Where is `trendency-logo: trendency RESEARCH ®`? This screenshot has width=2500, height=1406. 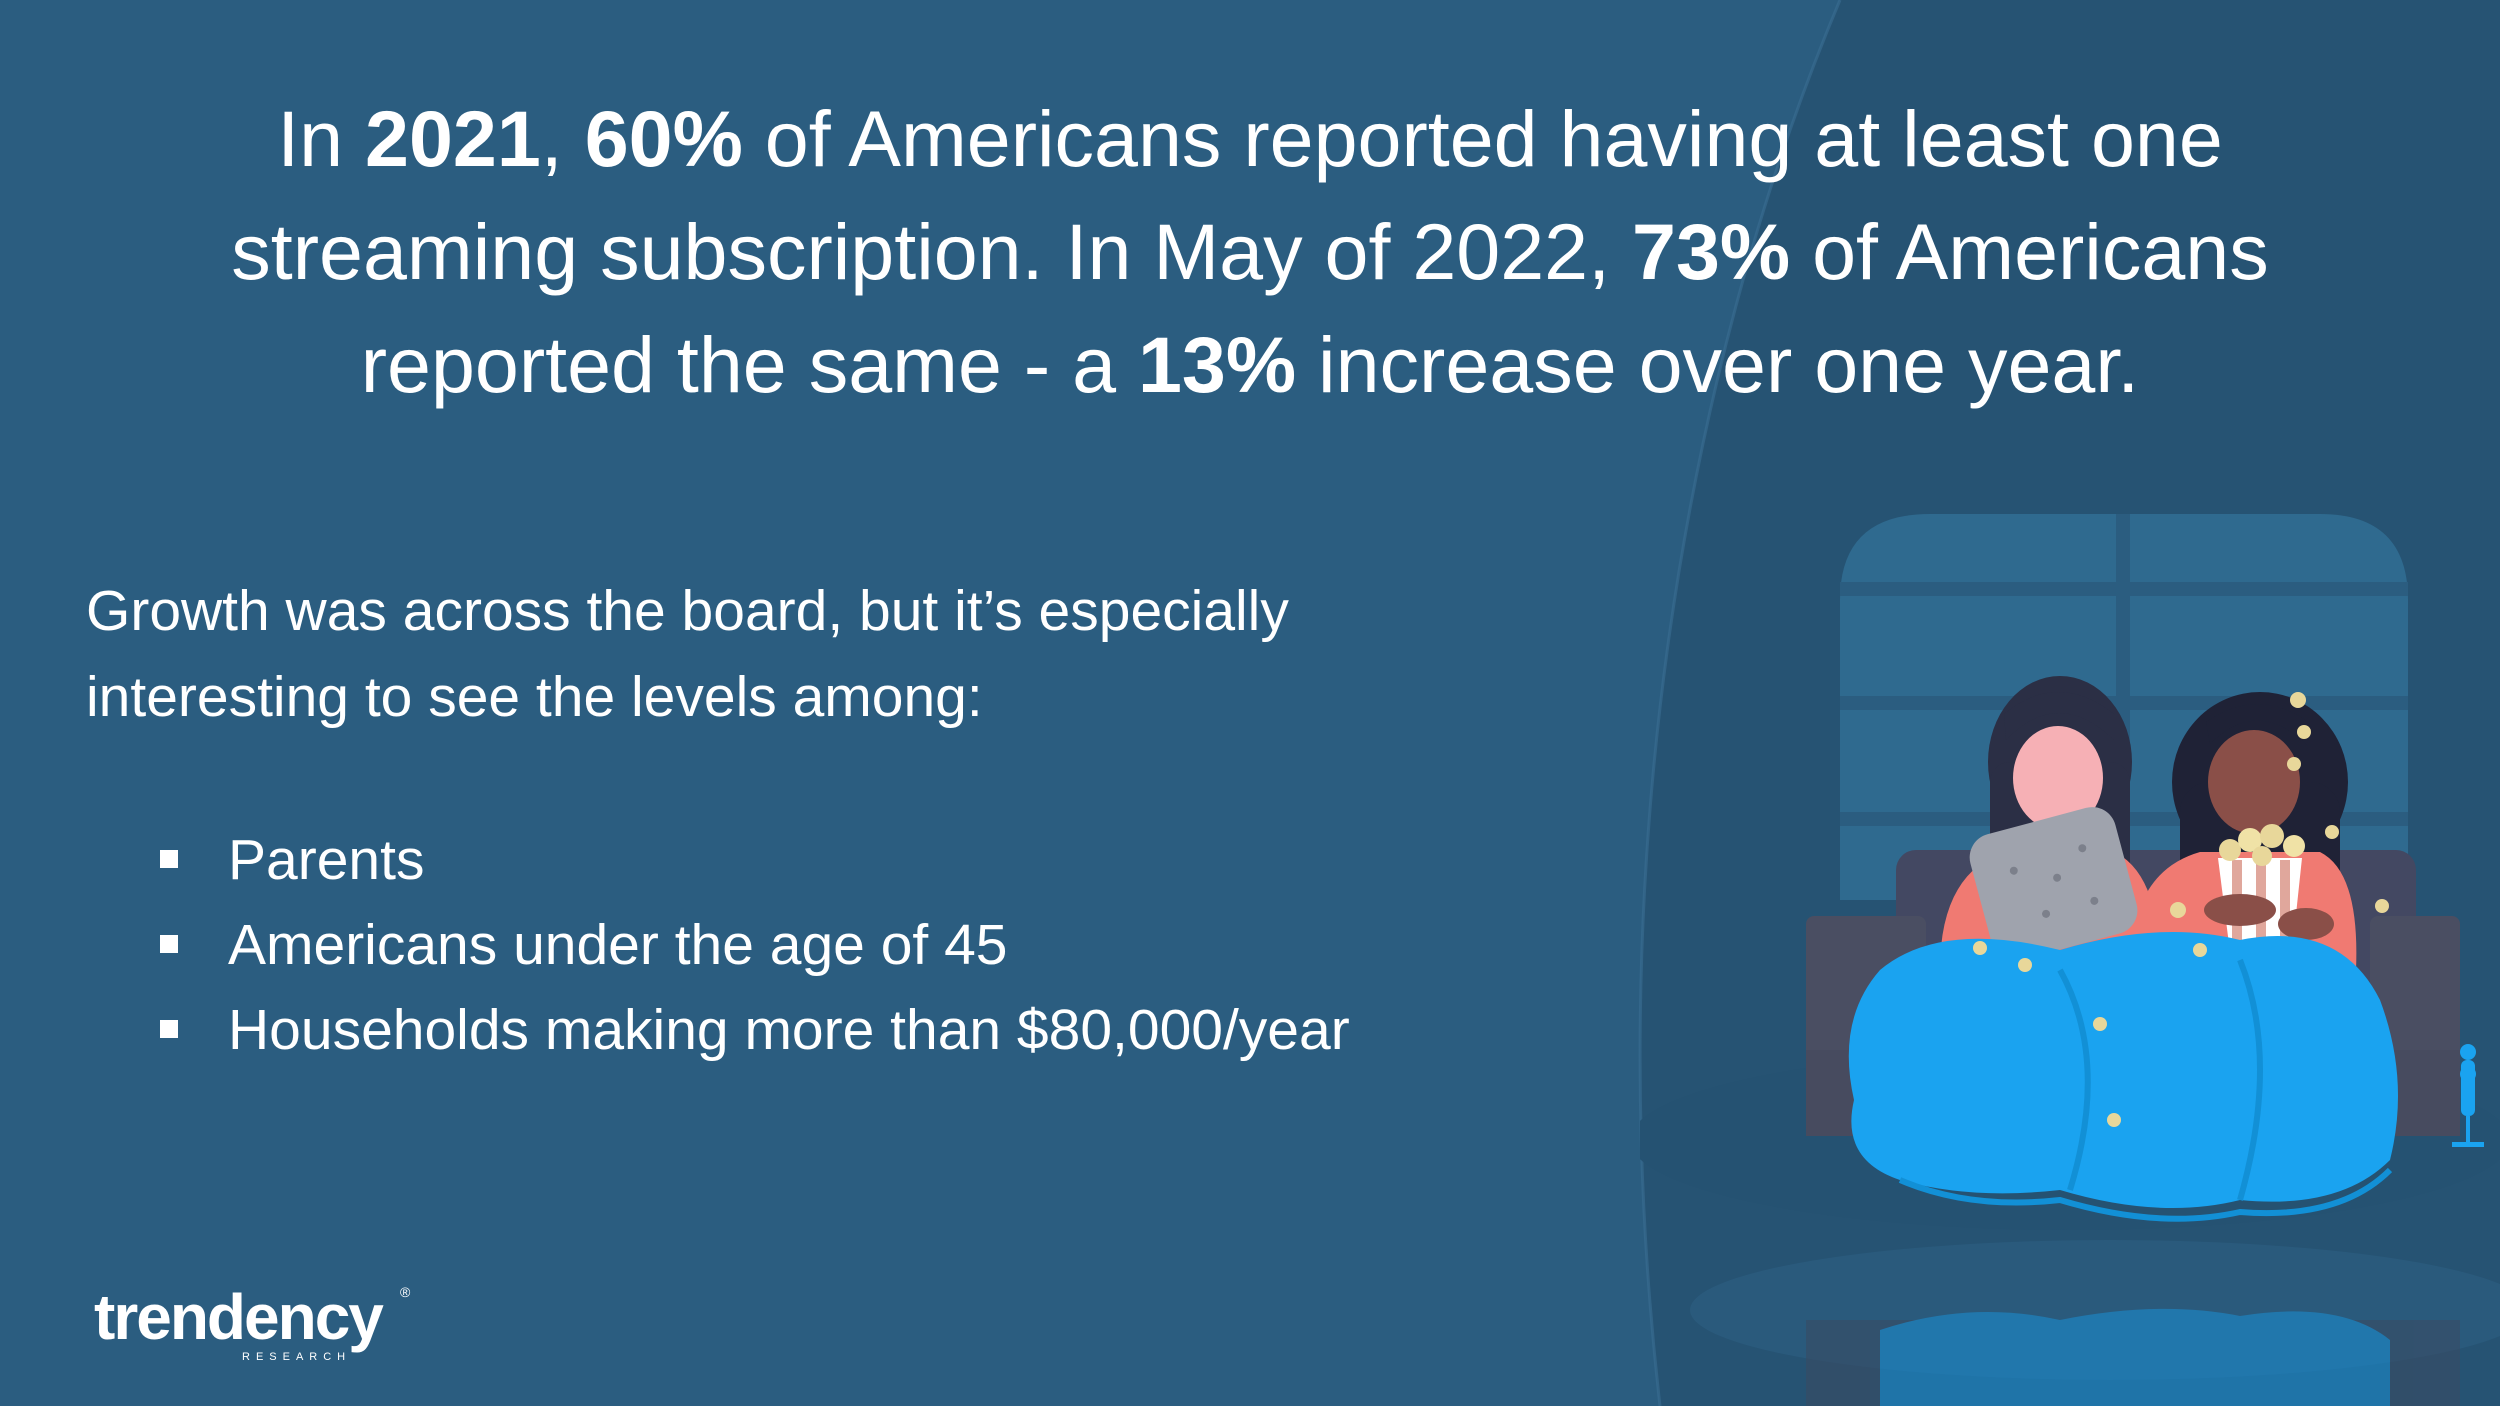
trendency-logo: trendency RESEARCH ® is located at coordinates (262, 1327).